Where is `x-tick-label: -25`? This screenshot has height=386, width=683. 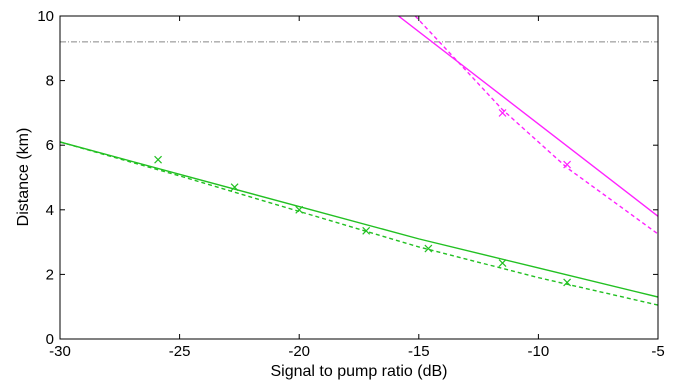
x-tick-label: -25 is located at coordinates (180, 351).